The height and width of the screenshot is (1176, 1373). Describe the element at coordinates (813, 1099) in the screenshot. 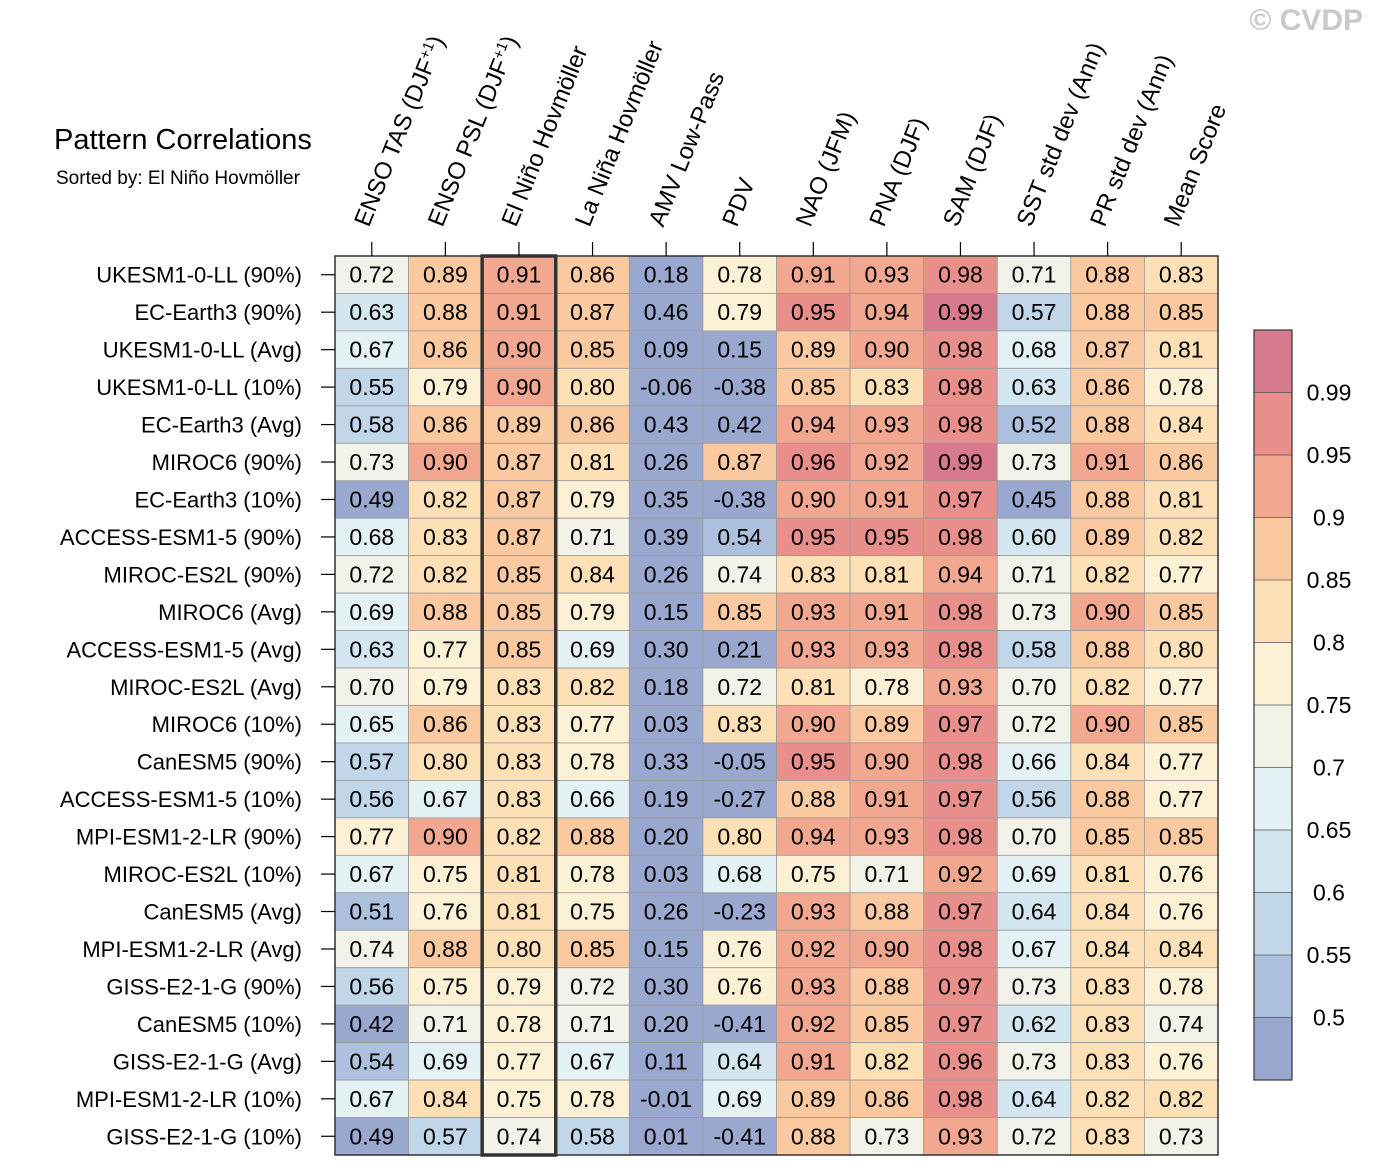

I see `cell-value: 0.89` at that location.